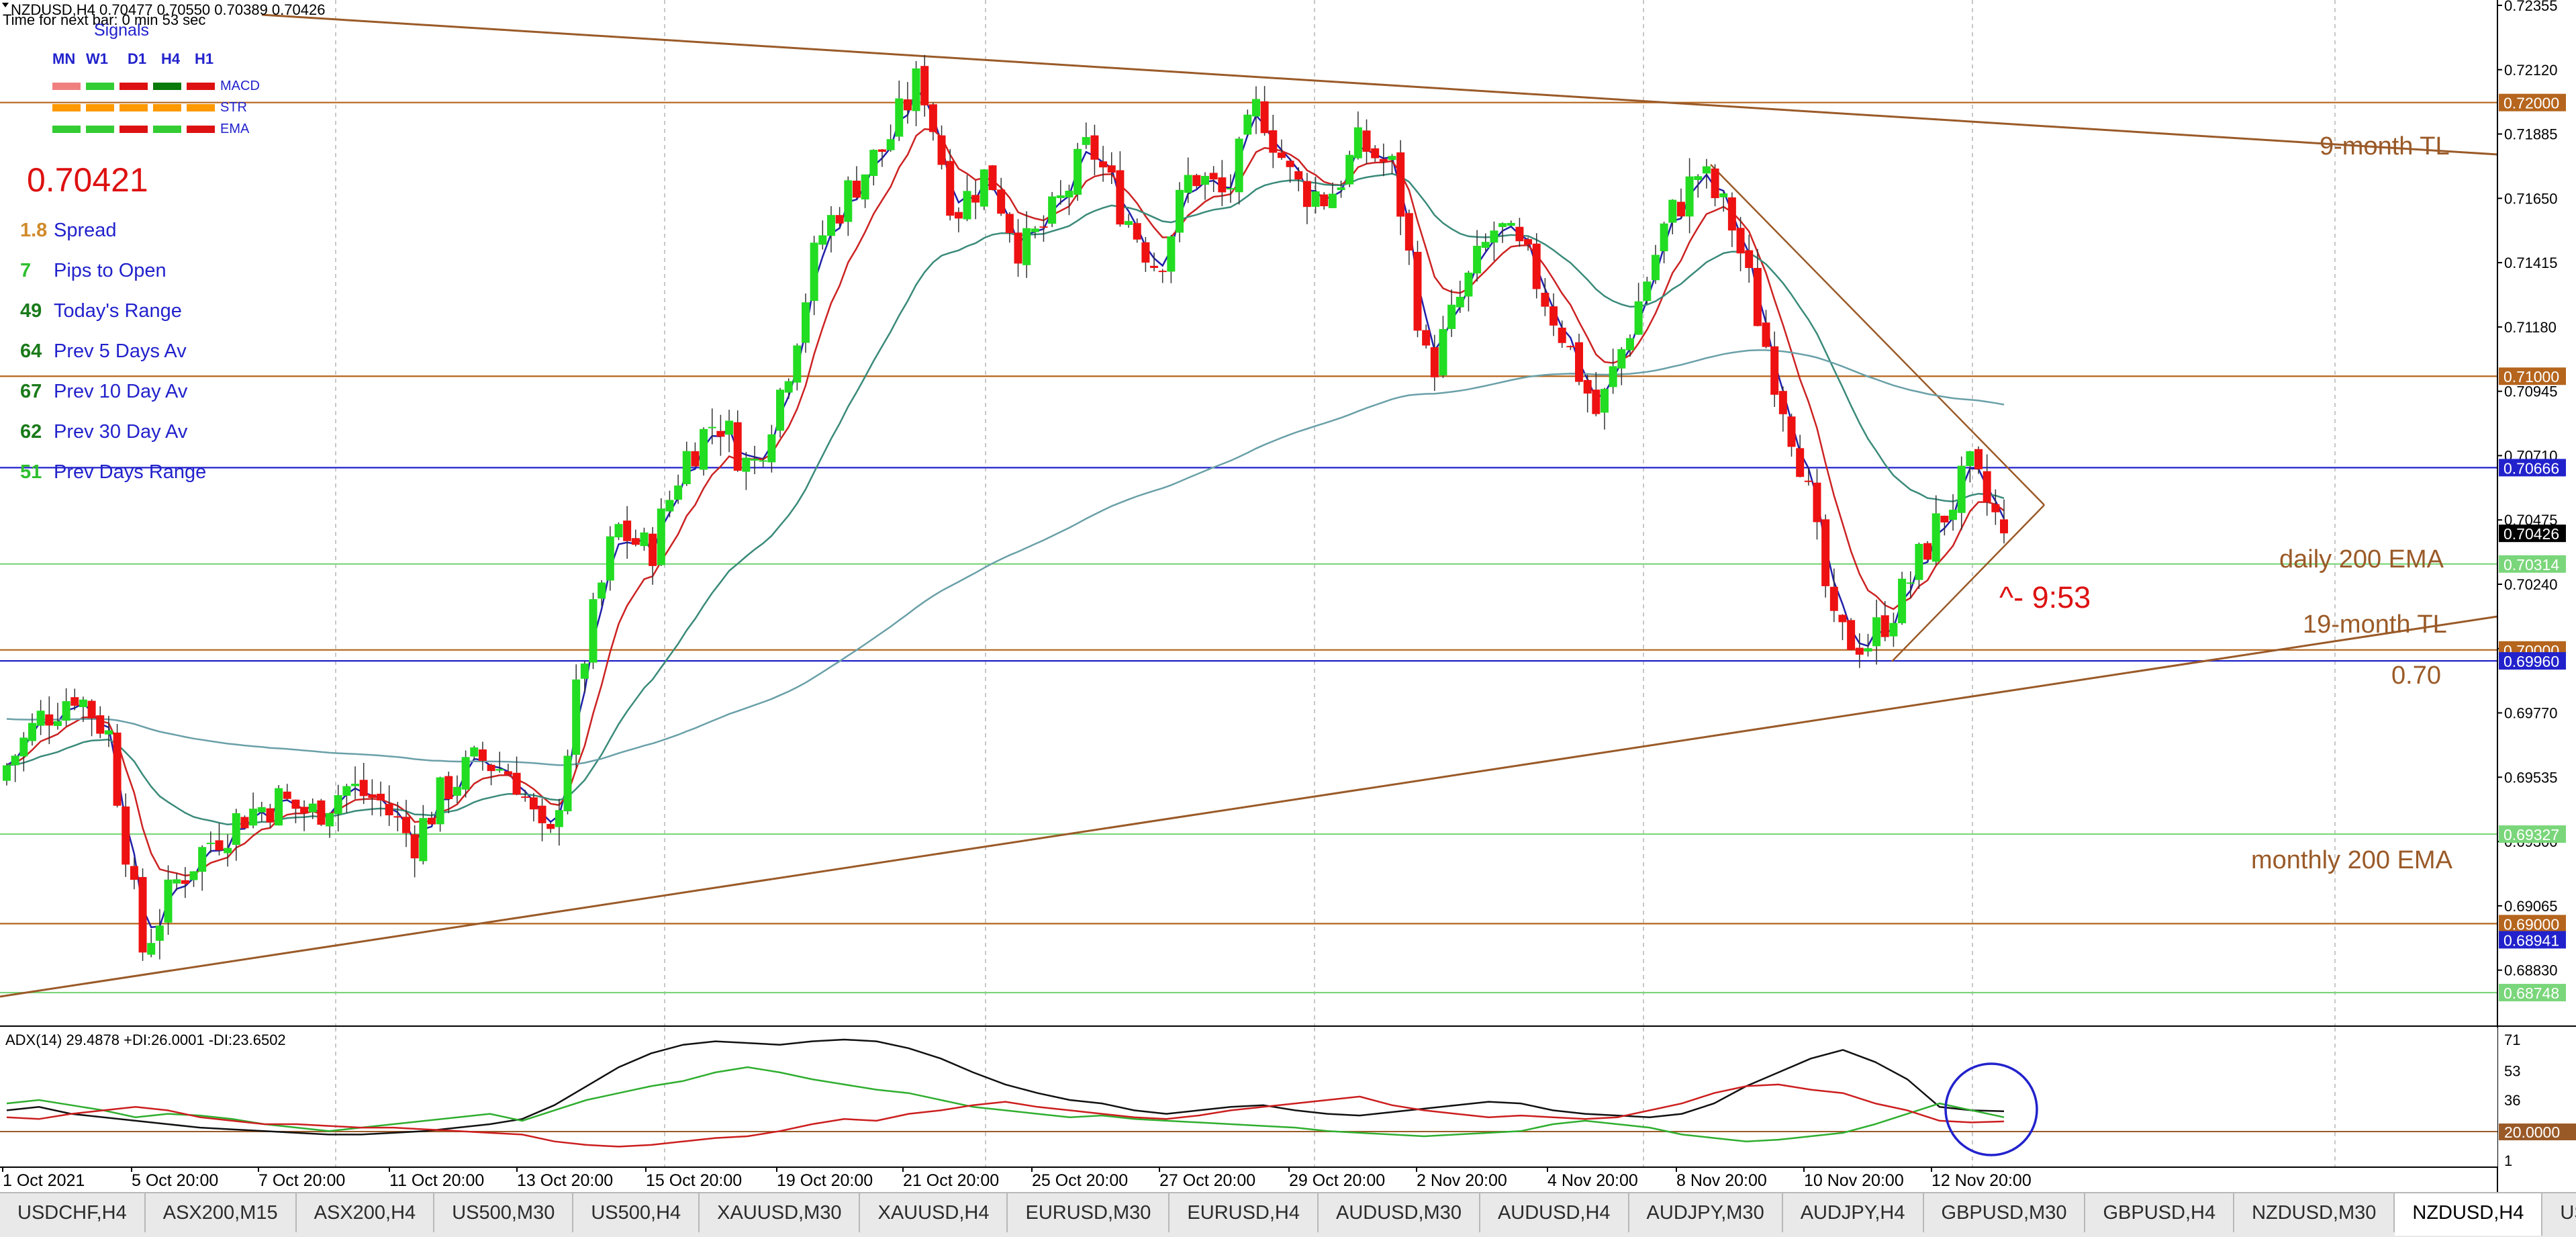  I want to click on level-tag, so click(2532, 102).